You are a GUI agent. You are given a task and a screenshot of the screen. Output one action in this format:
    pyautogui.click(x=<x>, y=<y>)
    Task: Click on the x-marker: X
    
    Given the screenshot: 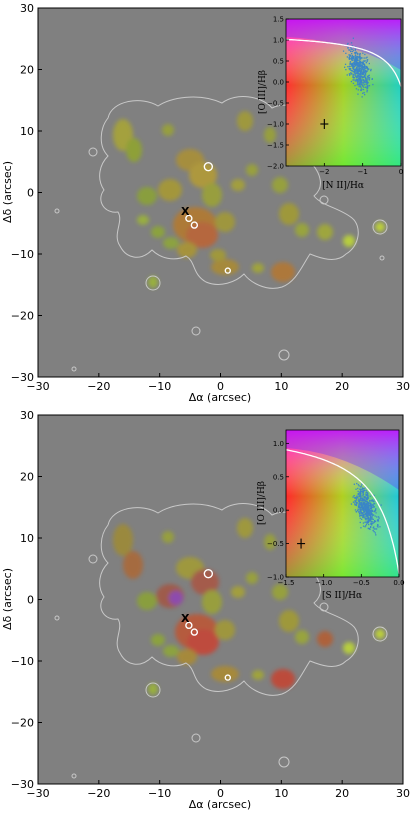 What is the action you would take?
    pyautogui.click(x=185, y=211)
    